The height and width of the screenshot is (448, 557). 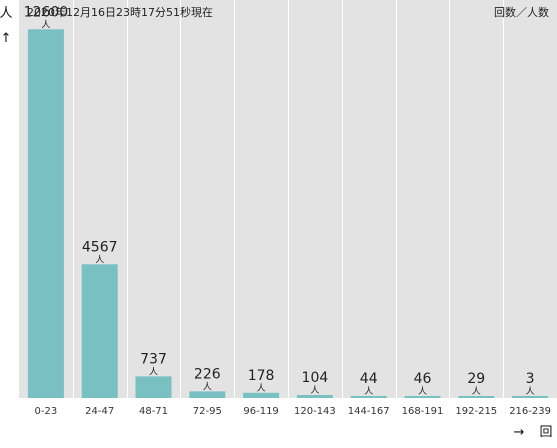 I want to click on timestamp-text: 2020年12月16日23時17分51秒現在, so click(x=120, y=12).